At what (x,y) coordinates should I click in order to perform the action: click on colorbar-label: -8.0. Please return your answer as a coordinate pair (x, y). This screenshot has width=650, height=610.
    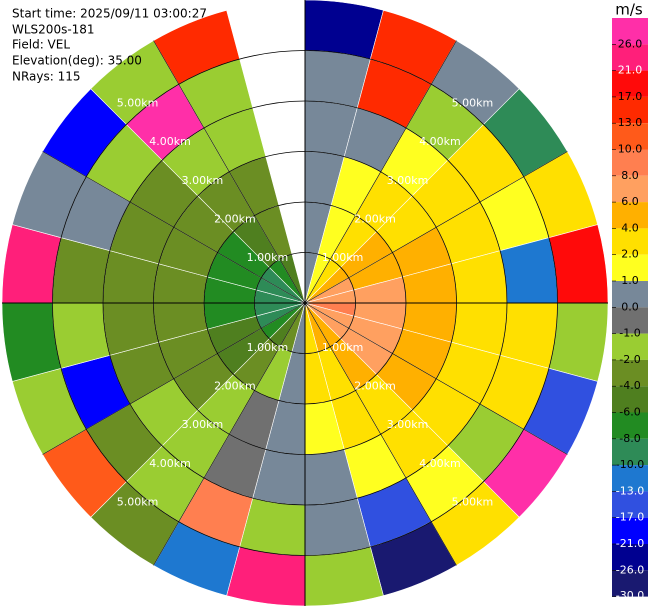
    Looking at the image, I should click on (629, 438).